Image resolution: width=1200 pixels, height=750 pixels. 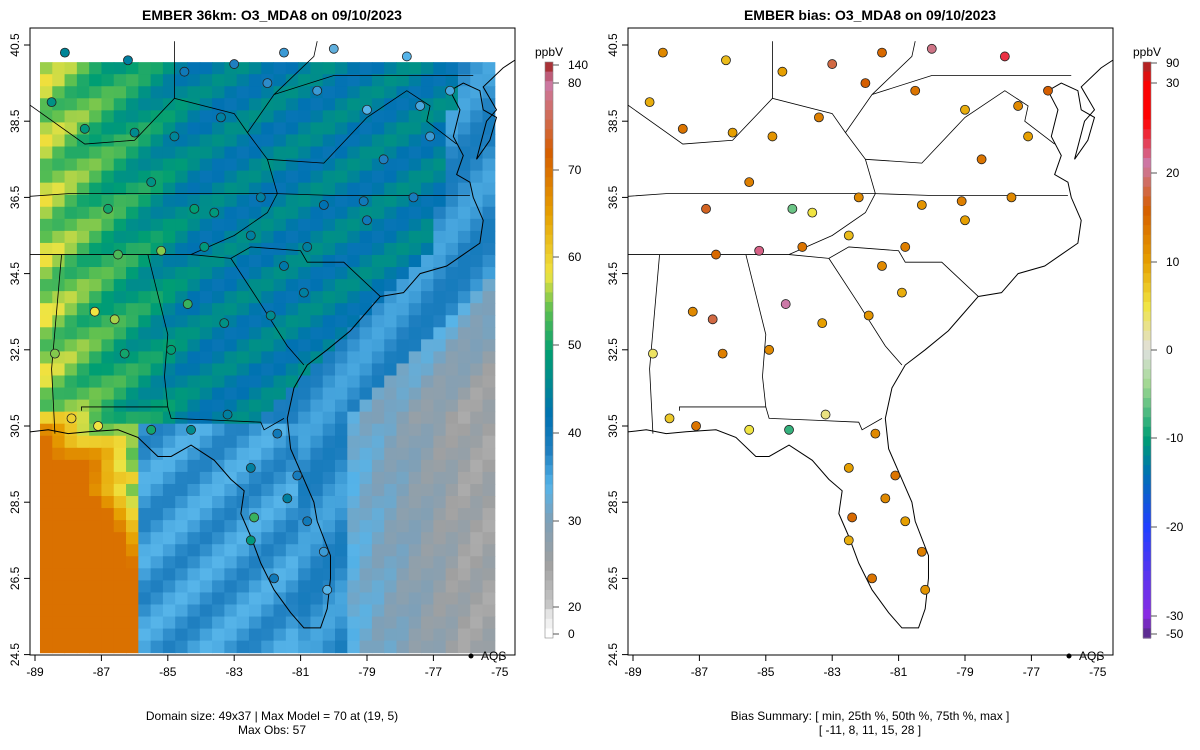 I want to click on y-tick-label: 24.5, so click(x=15, y=655).